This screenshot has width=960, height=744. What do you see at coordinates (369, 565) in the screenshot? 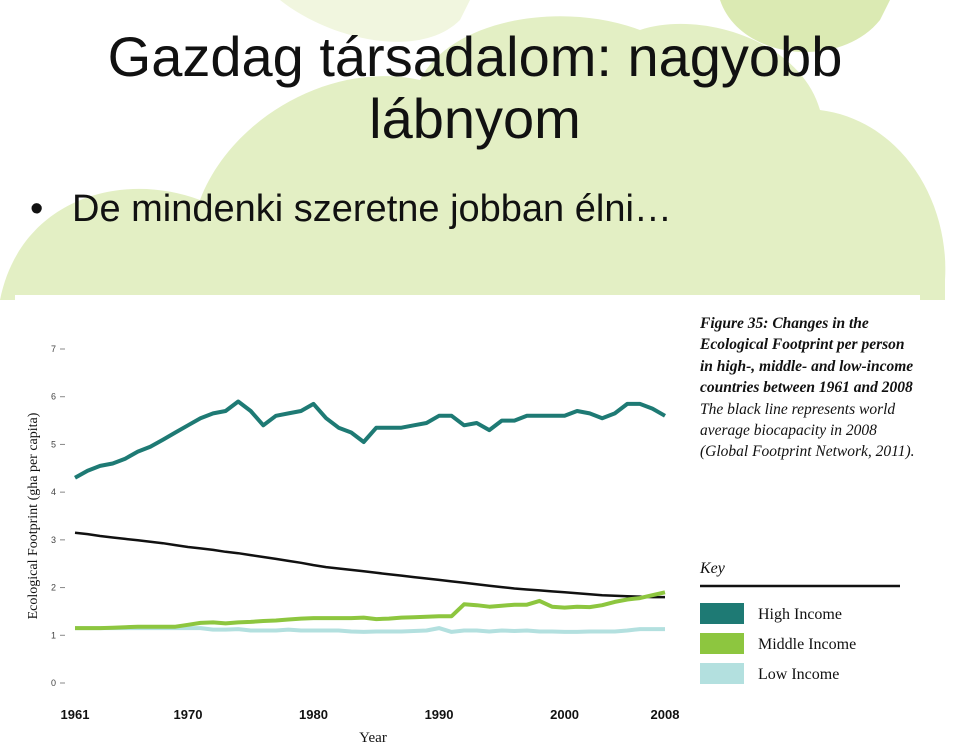
I see `biocapacity-line` at bounding box center [369, 565].